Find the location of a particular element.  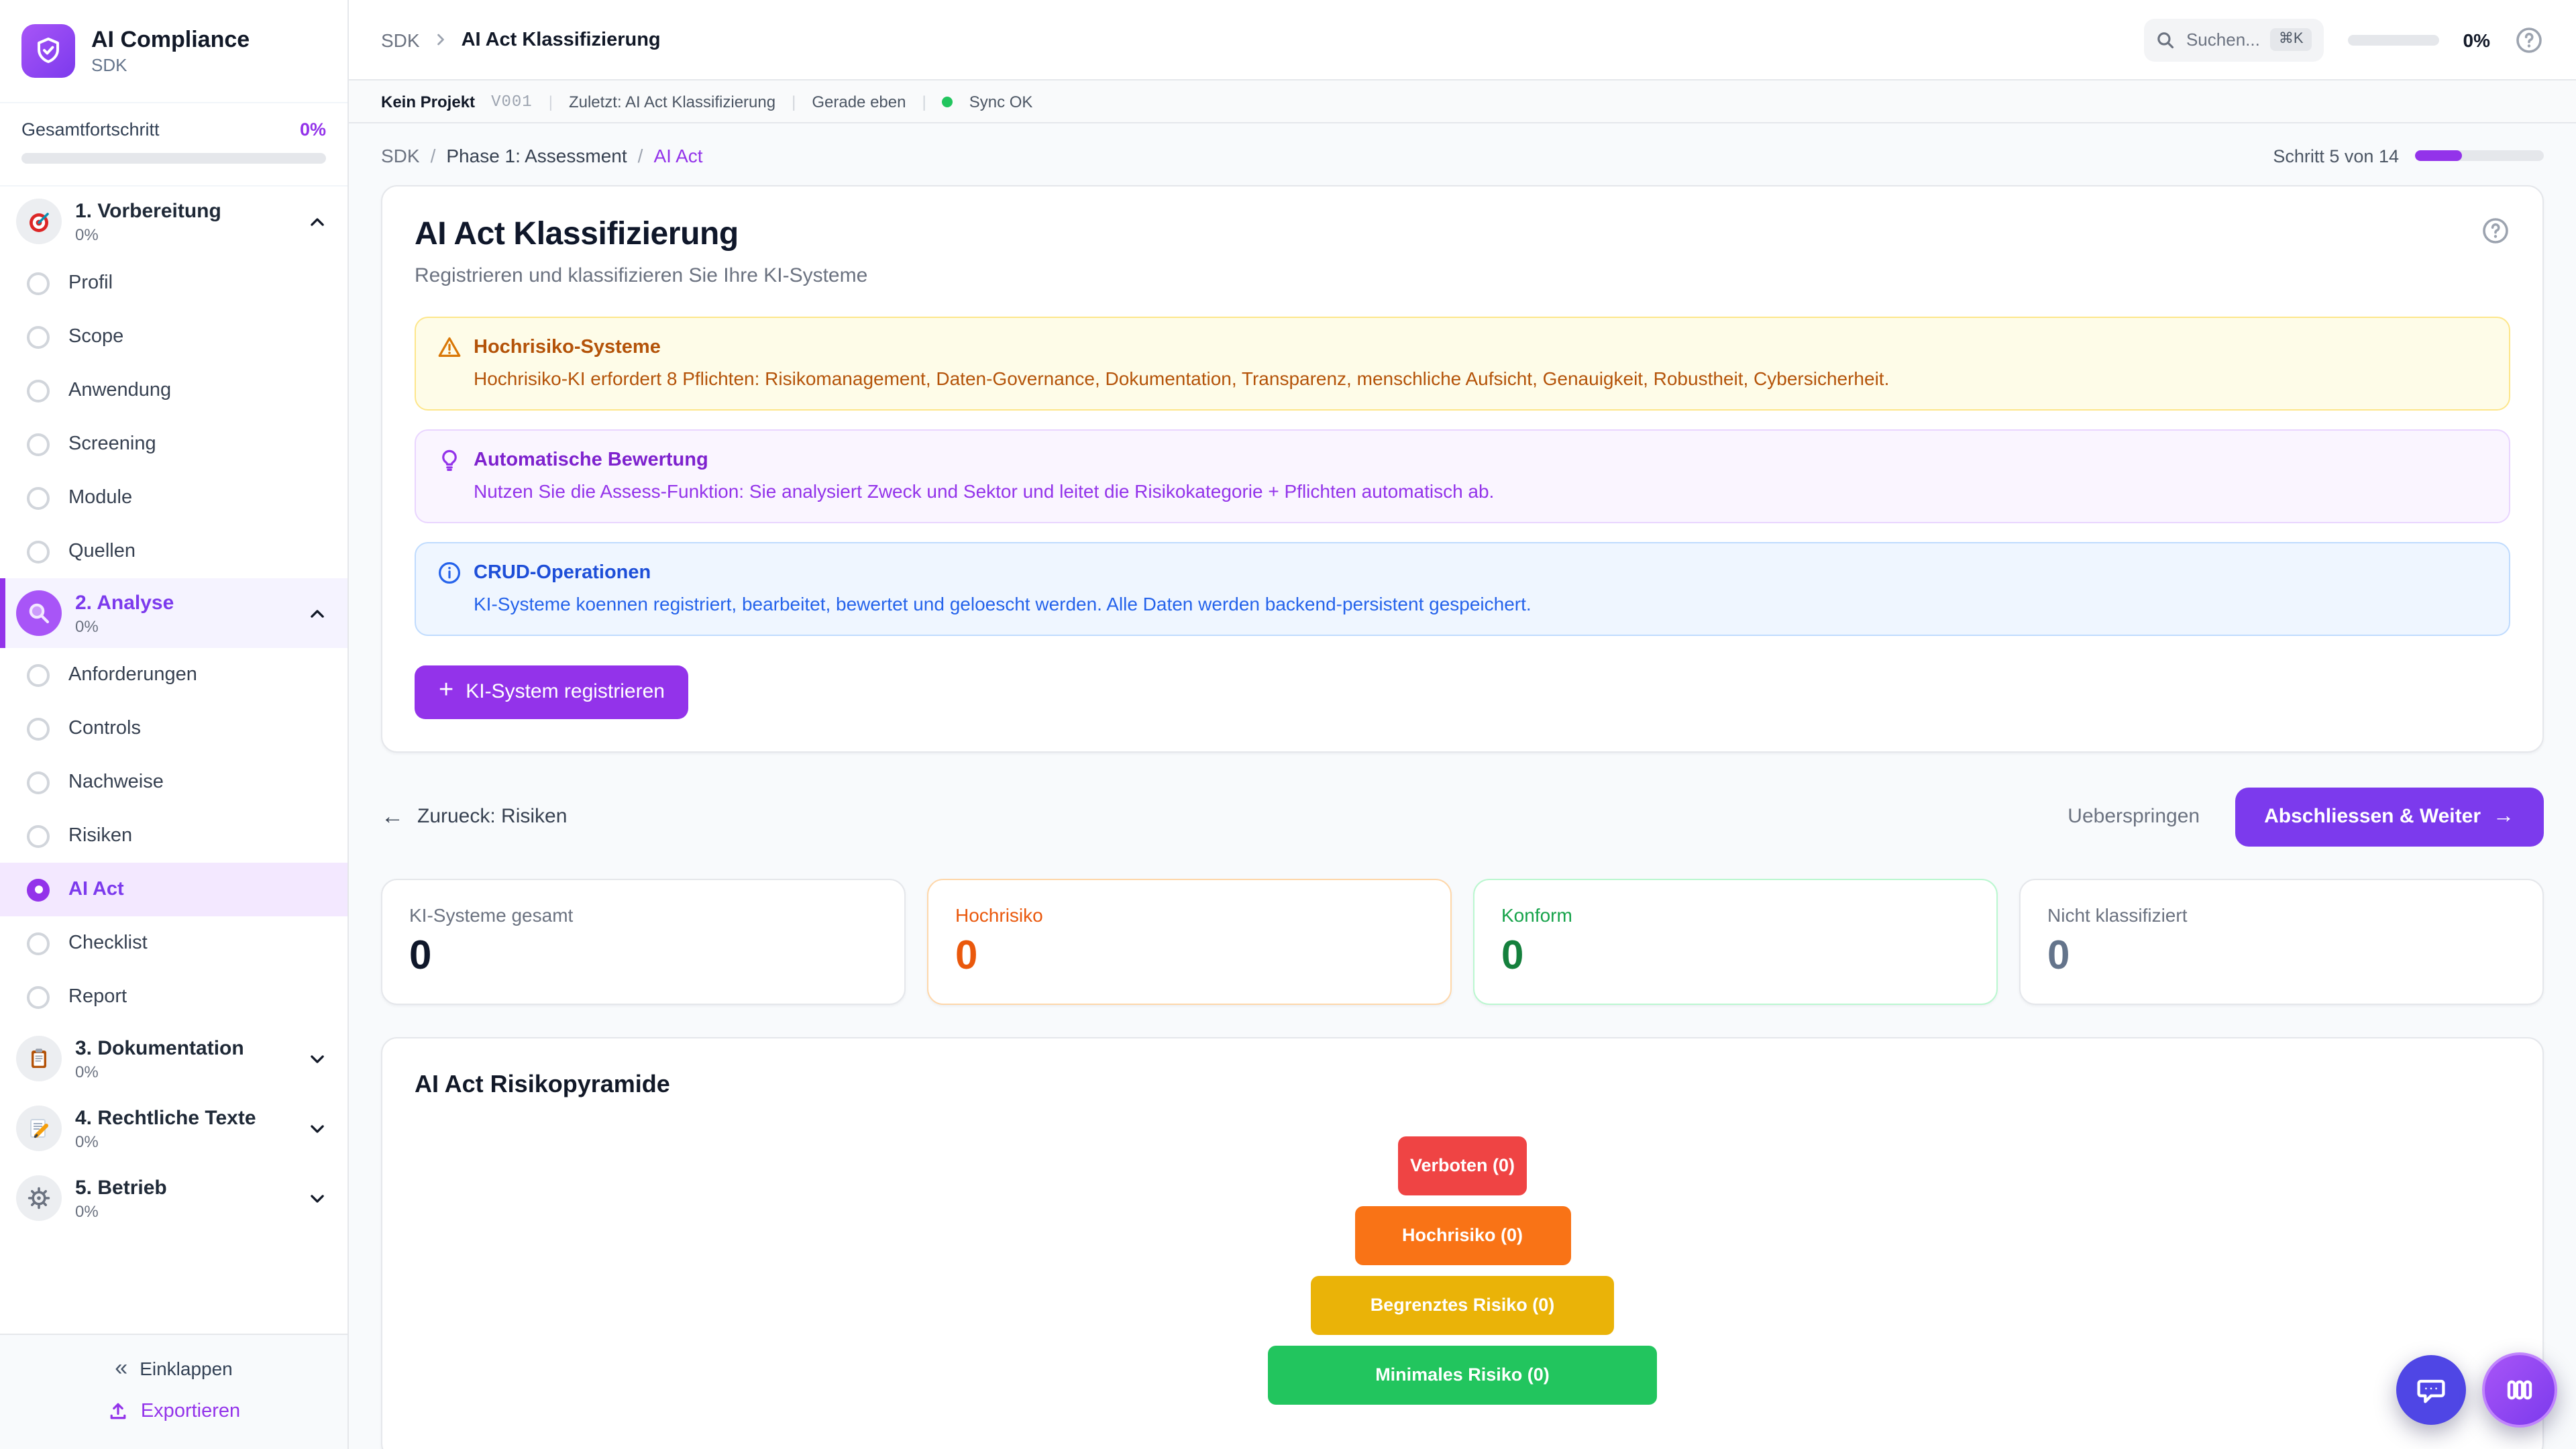

sidebar-section-analyse: 2. Analyse 0% is located at coordinates (173, 613).